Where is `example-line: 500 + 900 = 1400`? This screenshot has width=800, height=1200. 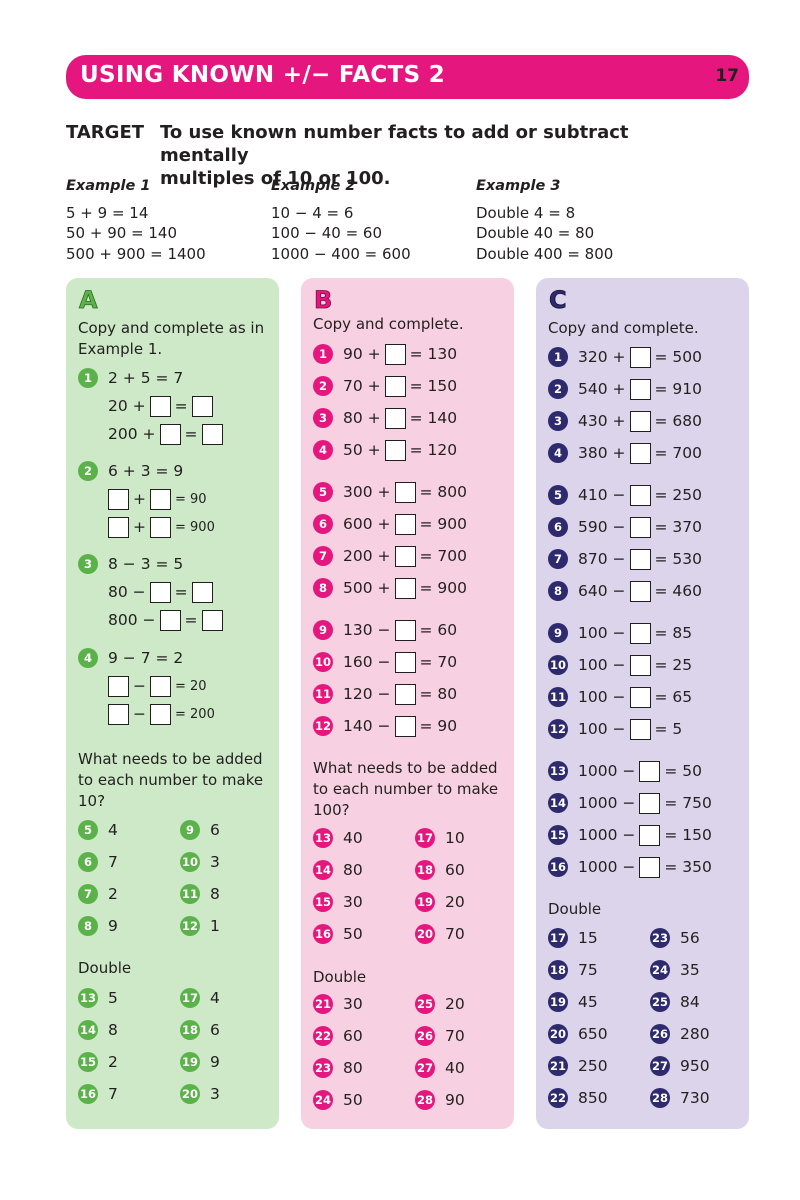 example-line: 500 + 900 = 1400 is located at coordinates (136, 253).